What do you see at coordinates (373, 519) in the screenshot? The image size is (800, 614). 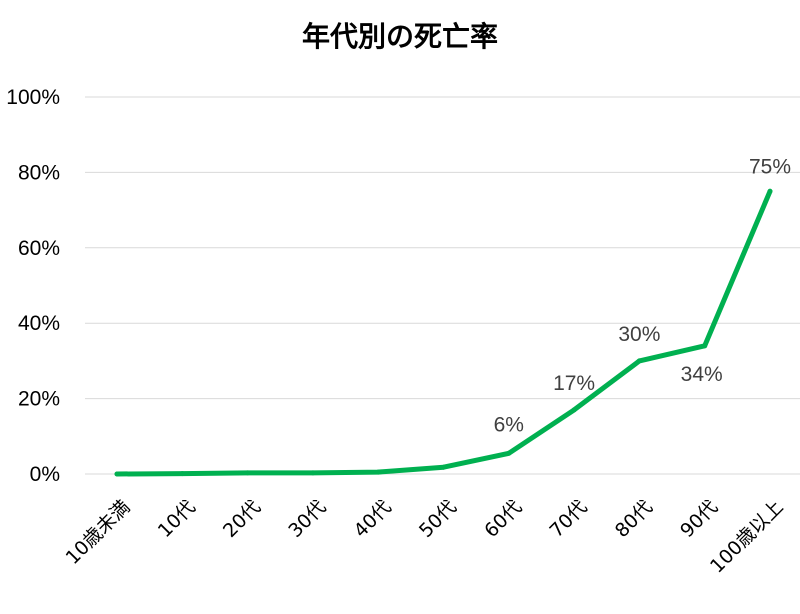 I see `x-category-label: 40代` at bounding box center [373, 519].